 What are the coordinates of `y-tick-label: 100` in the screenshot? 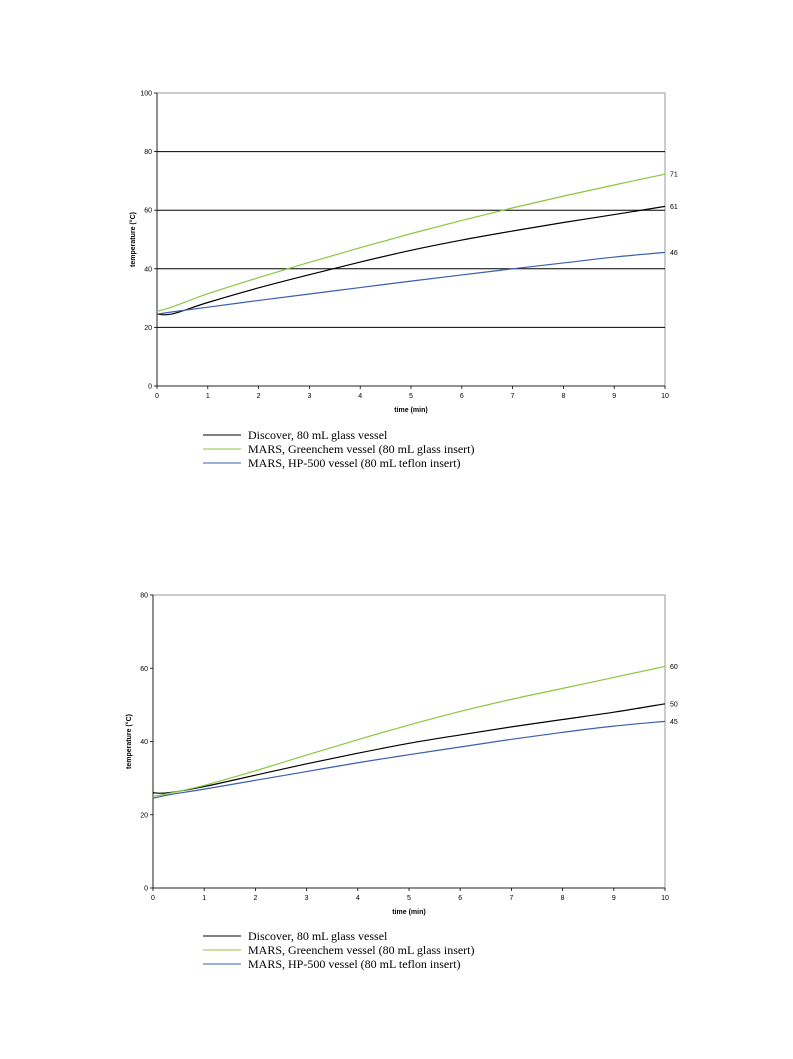 It's located at (146, 94).